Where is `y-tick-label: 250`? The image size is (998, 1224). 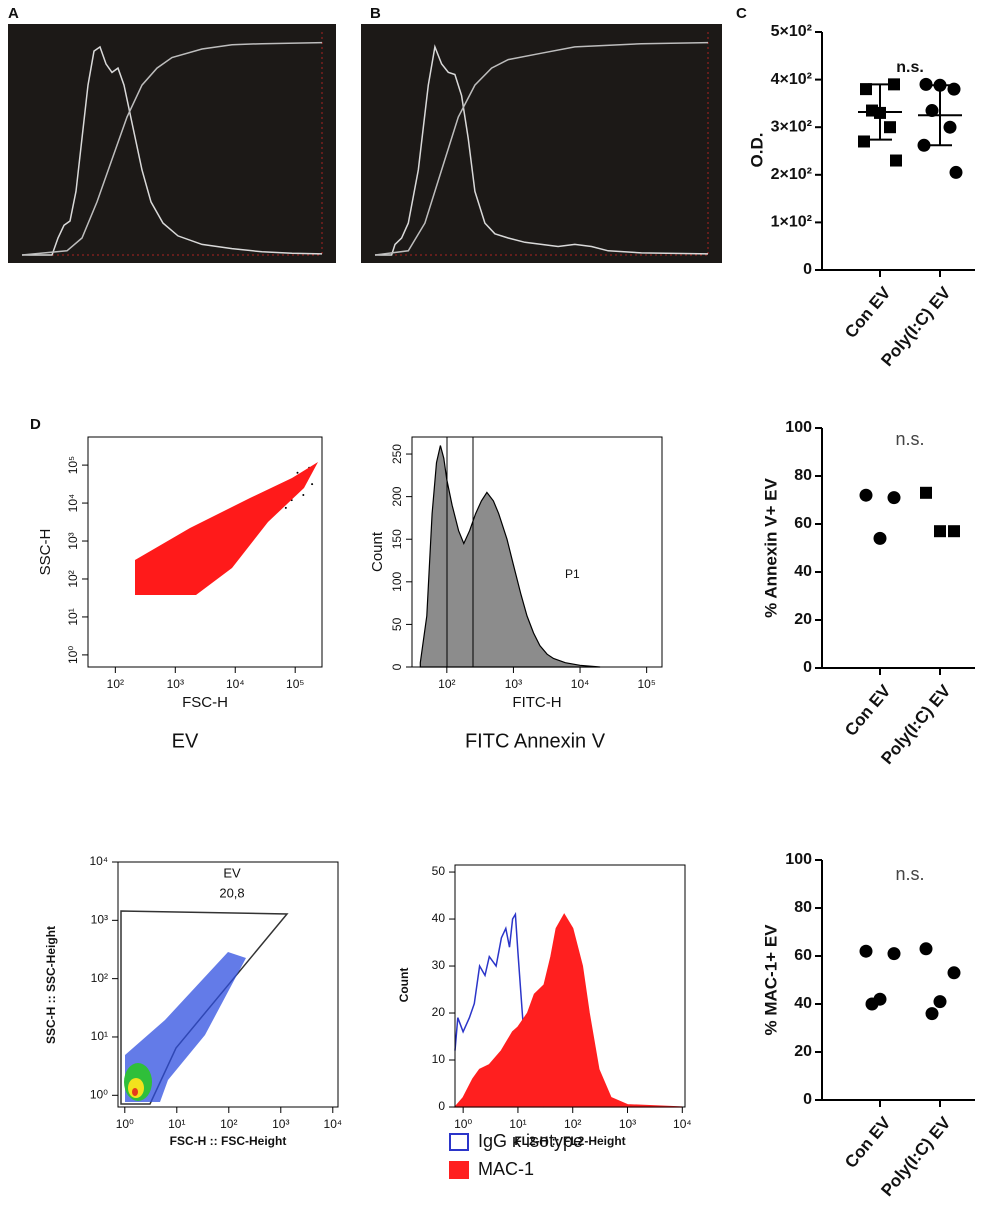 y-tick-label: 250 is located at coordinates (397, 454).